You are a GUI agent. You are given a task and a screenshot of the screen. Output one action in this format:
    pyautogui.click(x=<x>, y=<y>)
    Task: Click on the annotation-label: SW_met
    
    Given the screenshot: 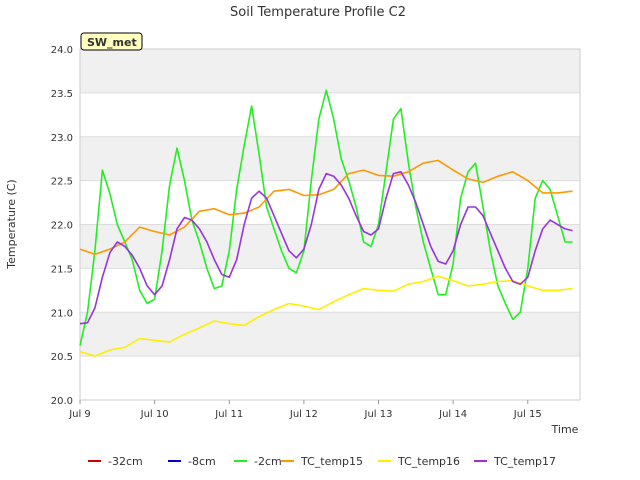 What is the action you would take?
    pyautogui.click(x=112, y=42)
    